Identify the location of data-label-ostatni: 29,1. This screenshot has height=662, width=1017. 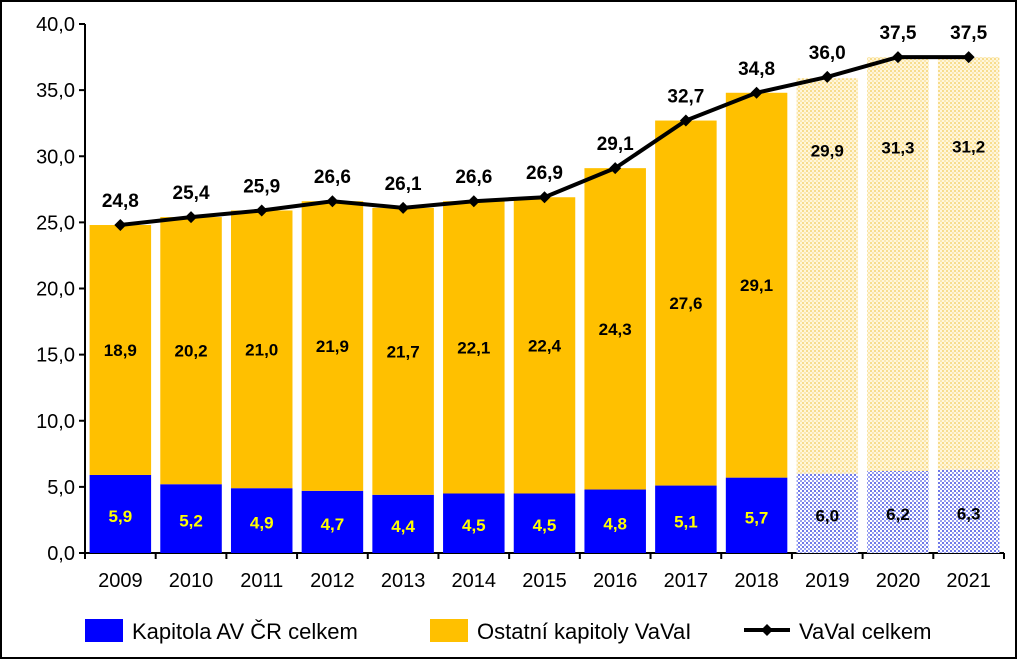
(756, 285).